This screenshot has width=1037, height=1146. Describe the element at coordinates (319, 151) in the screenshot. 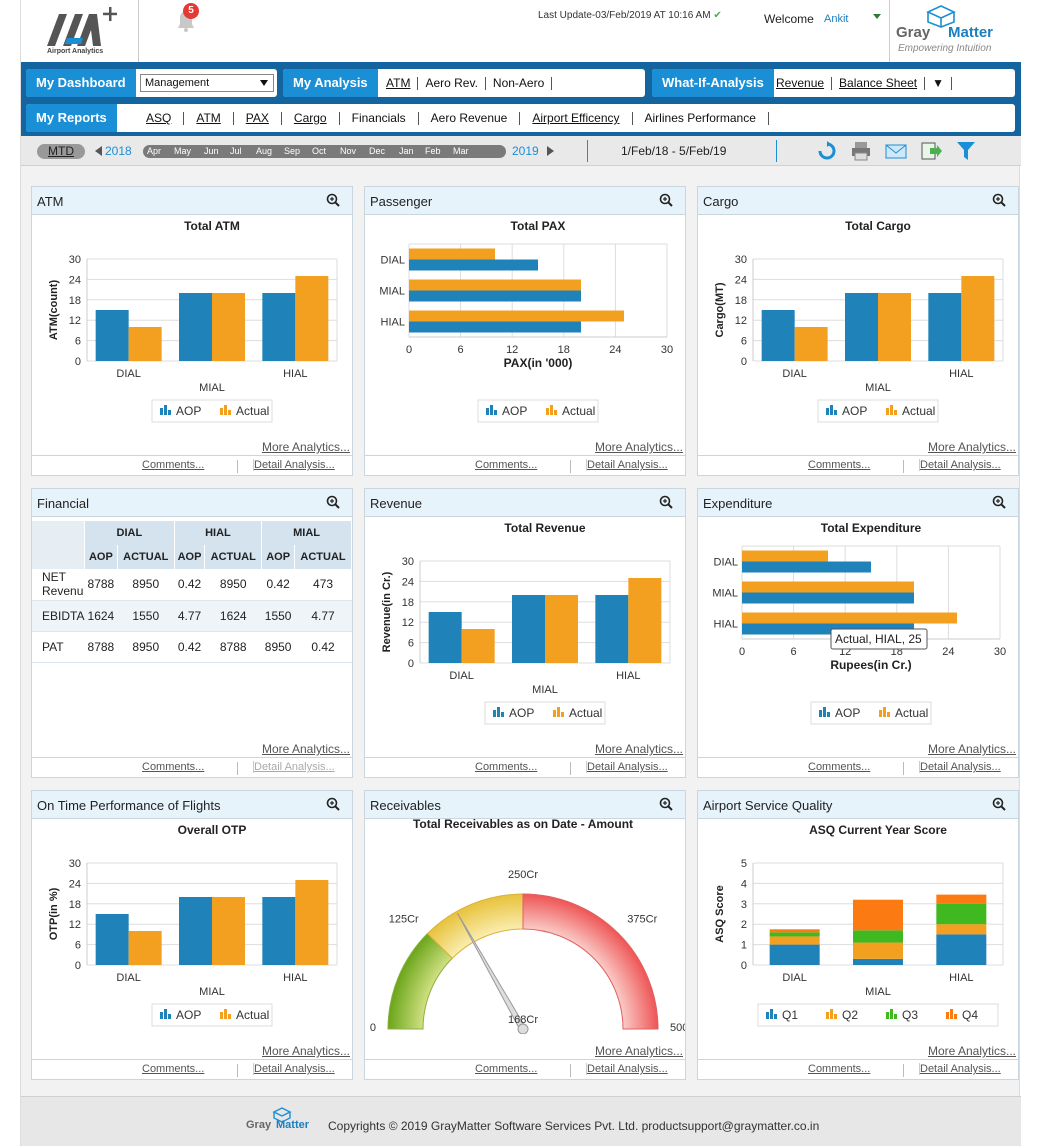

I see `month-label: Oct` at that location.